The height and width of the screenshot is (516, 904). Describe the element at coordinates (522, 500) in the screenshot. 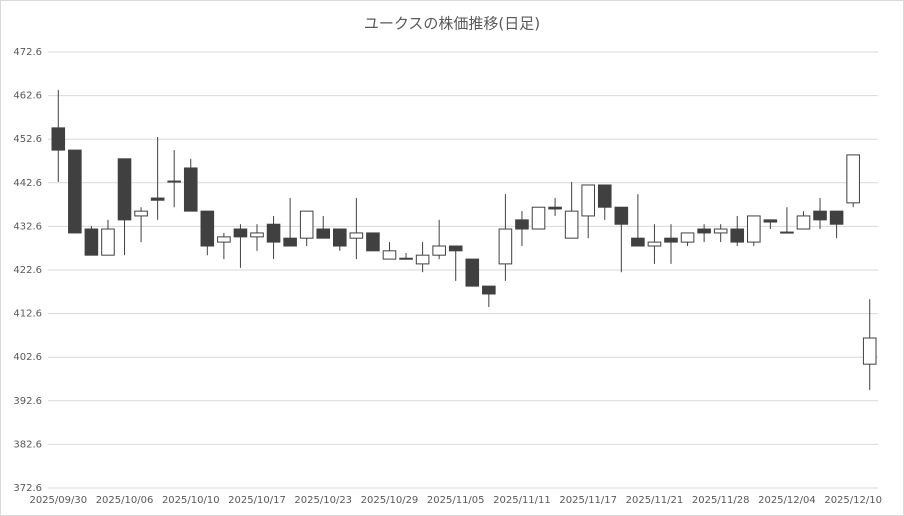

I see `x-tick-label: 2025/11/11` at that location.